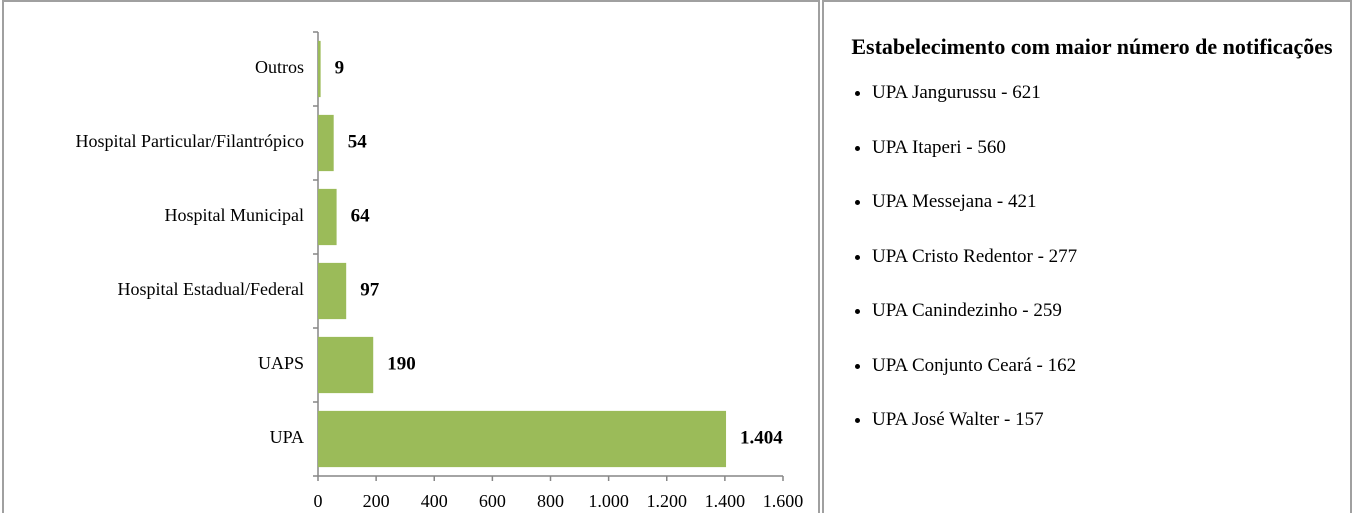 The image size is (1354, 515). I want to click on category-label: Outros, so click(279, 67).